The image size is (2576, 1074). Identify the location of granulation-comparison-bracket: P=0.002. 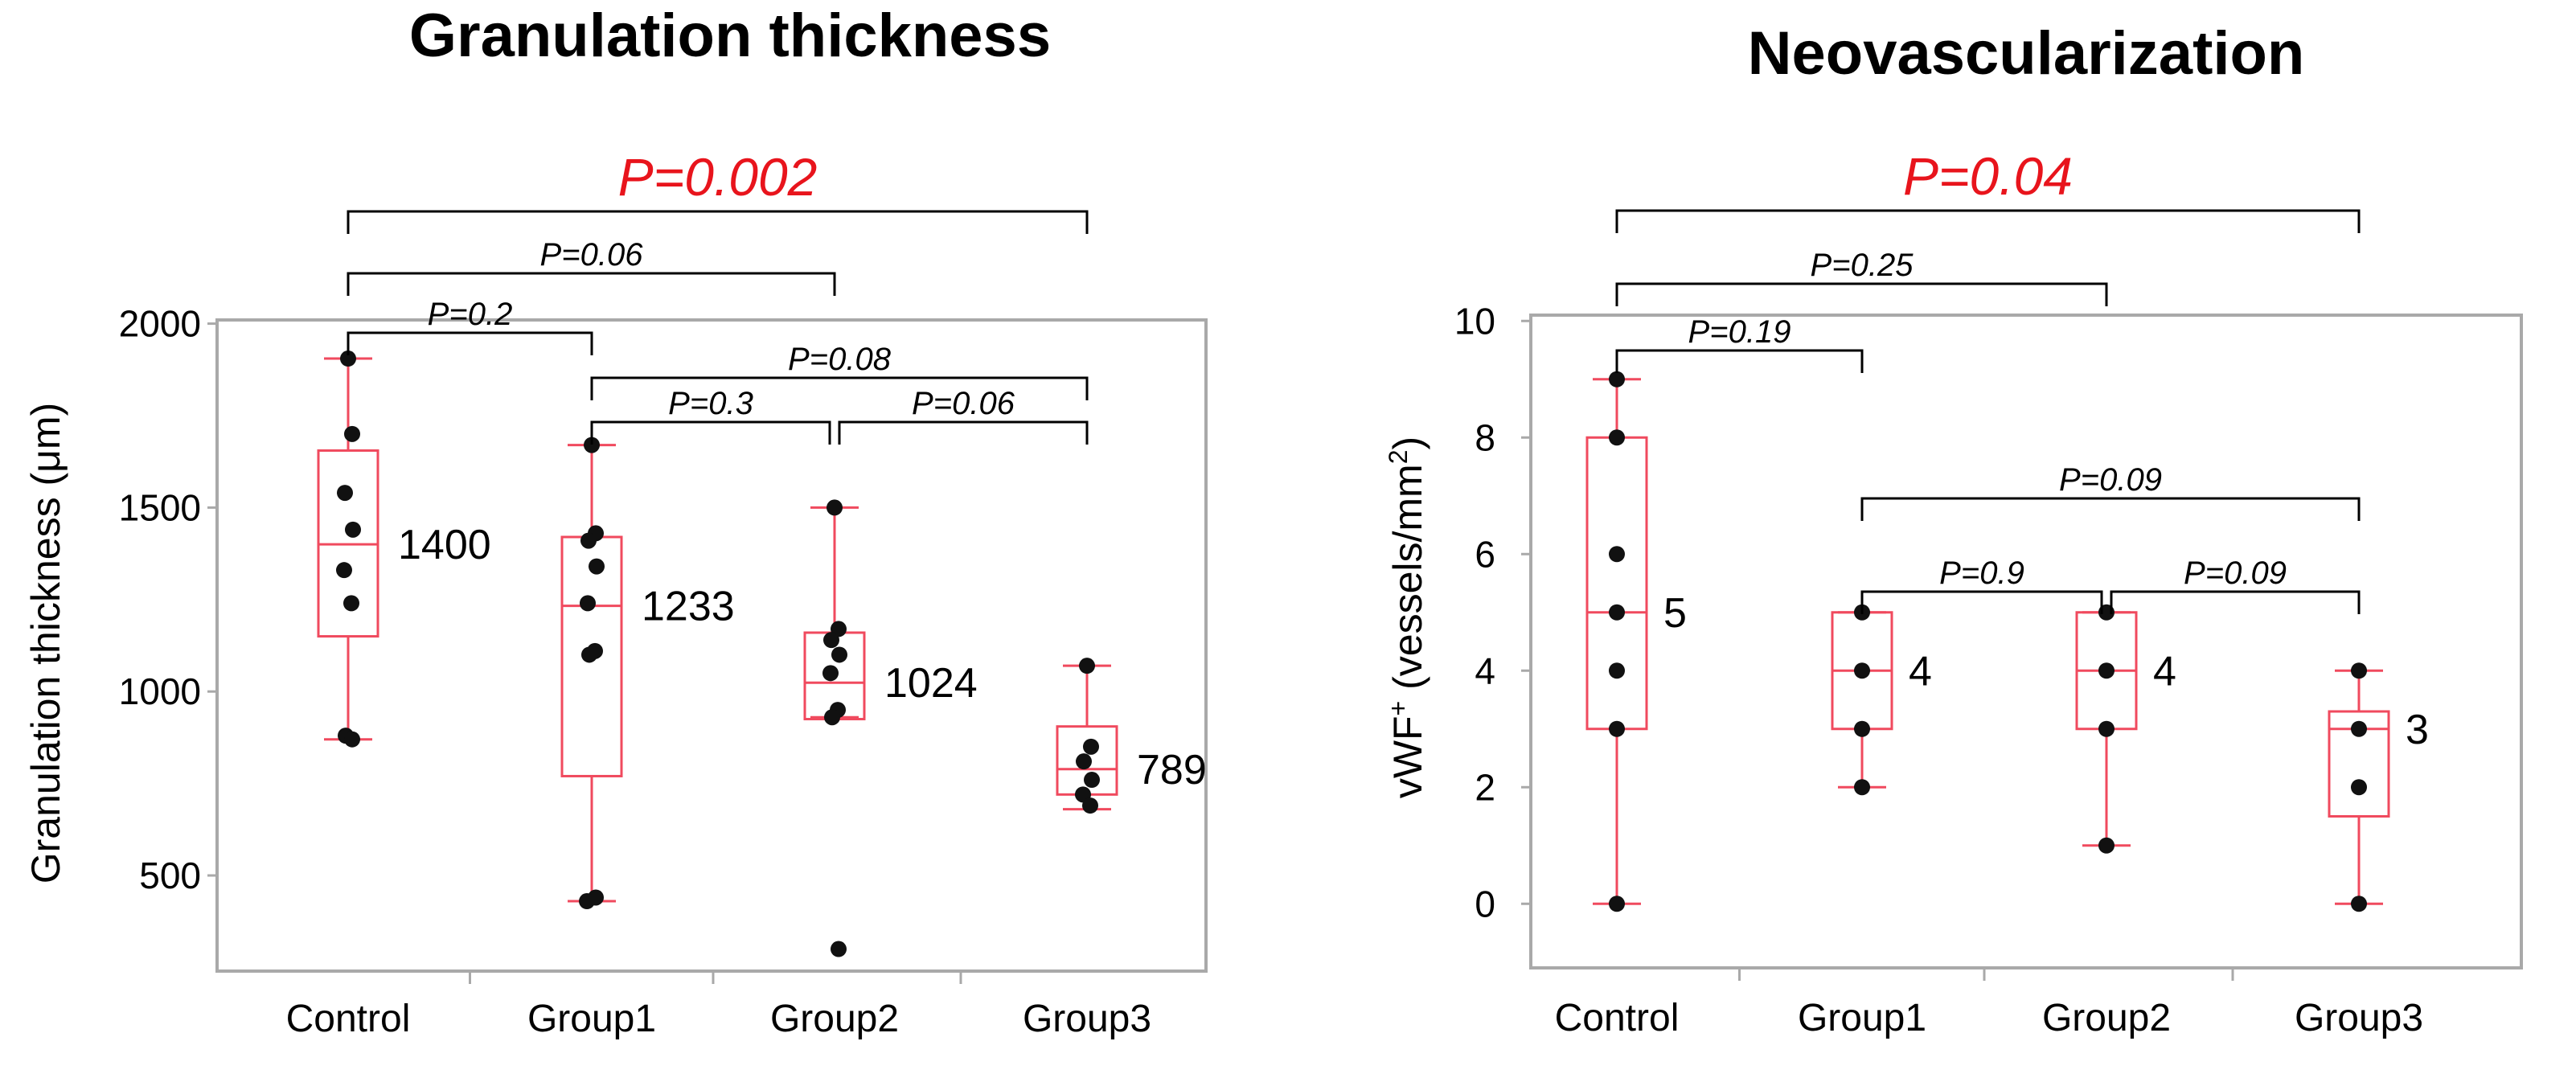
(718, 190).